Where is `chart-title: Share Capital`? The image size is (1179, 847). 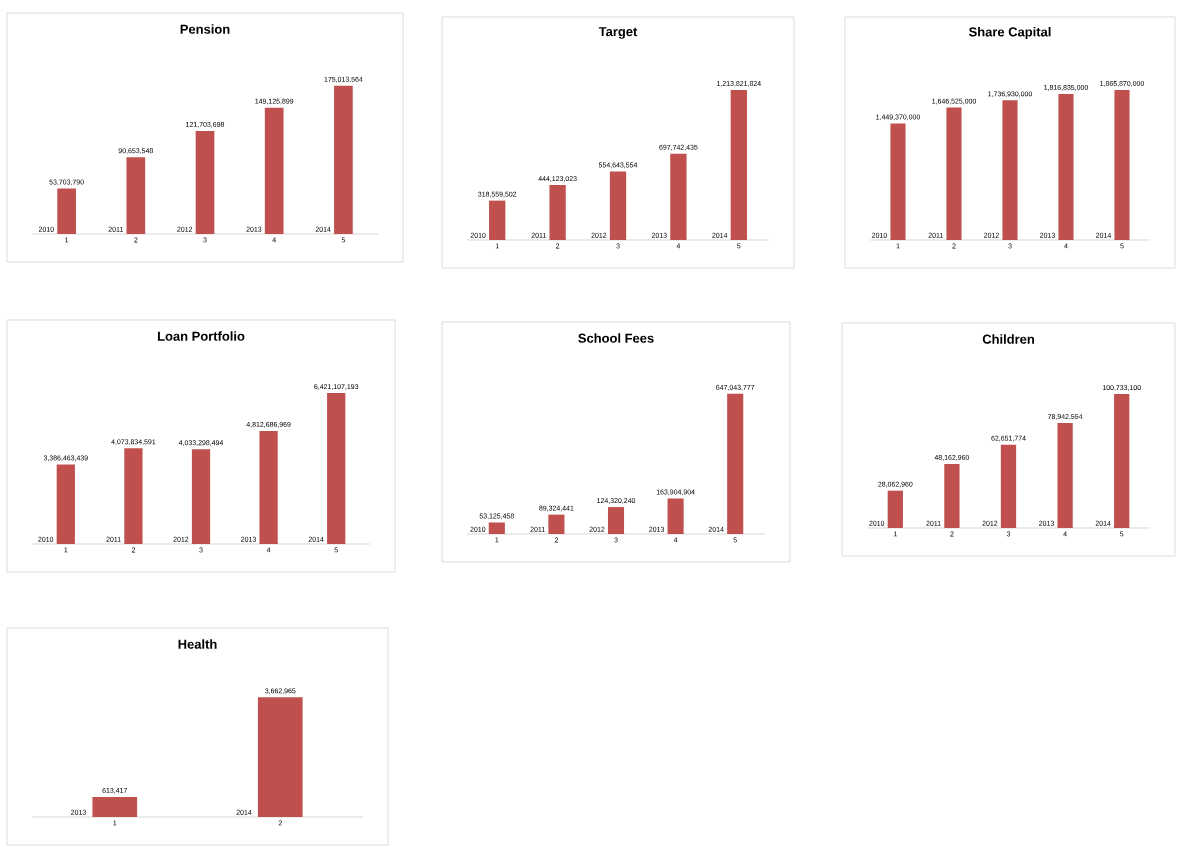
chart-title: Share Capital is located at coordinates (1009, 33).